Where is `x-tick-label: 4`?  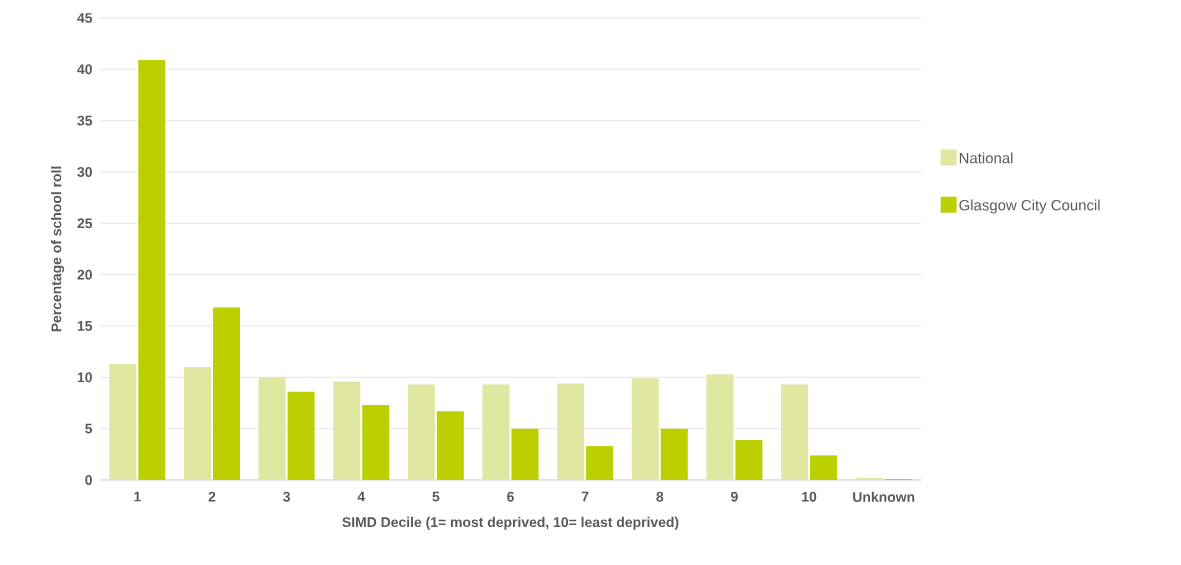 x-tick-label: 4 is located at coordinates (361, 496).